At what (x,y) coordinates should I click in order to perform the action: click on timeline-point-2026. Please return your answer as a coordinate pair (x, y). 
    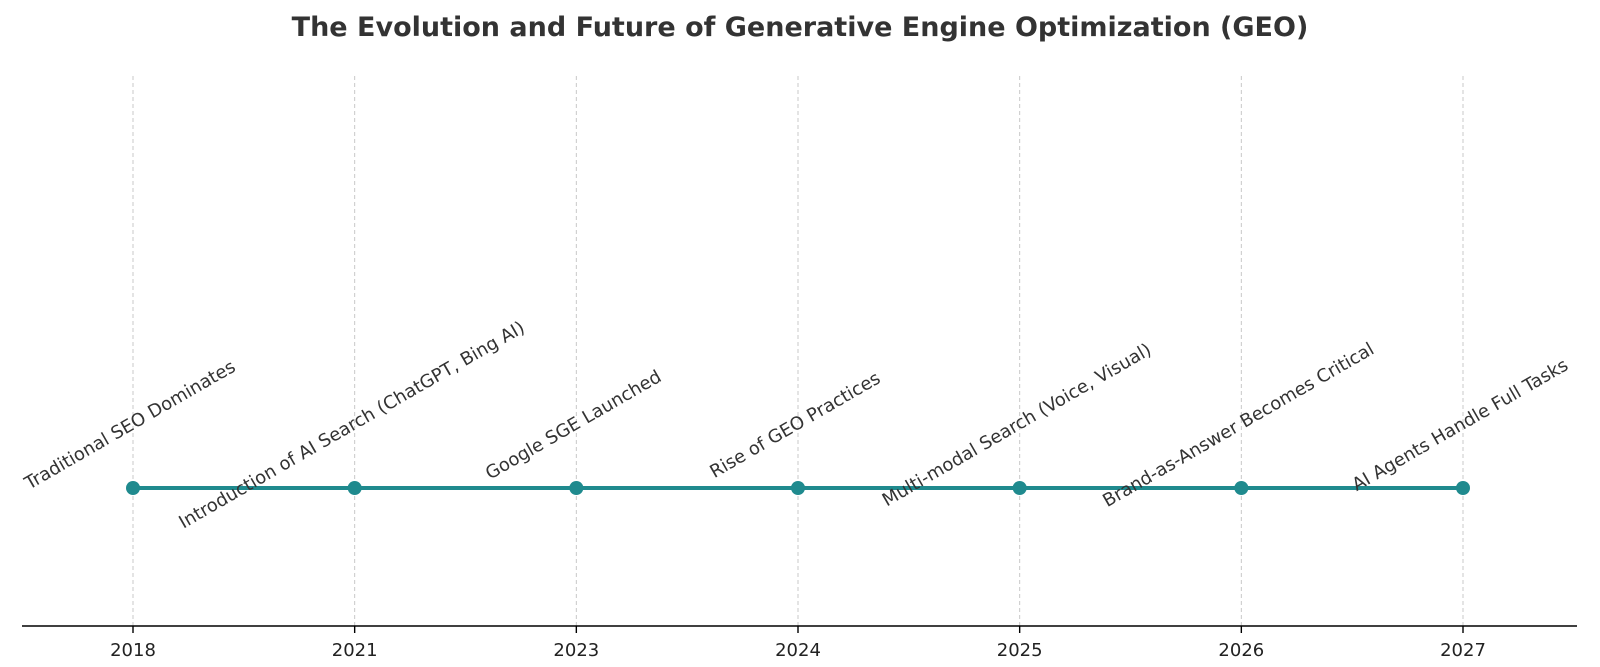
    Looking at the image, I should click on (1241, 488).